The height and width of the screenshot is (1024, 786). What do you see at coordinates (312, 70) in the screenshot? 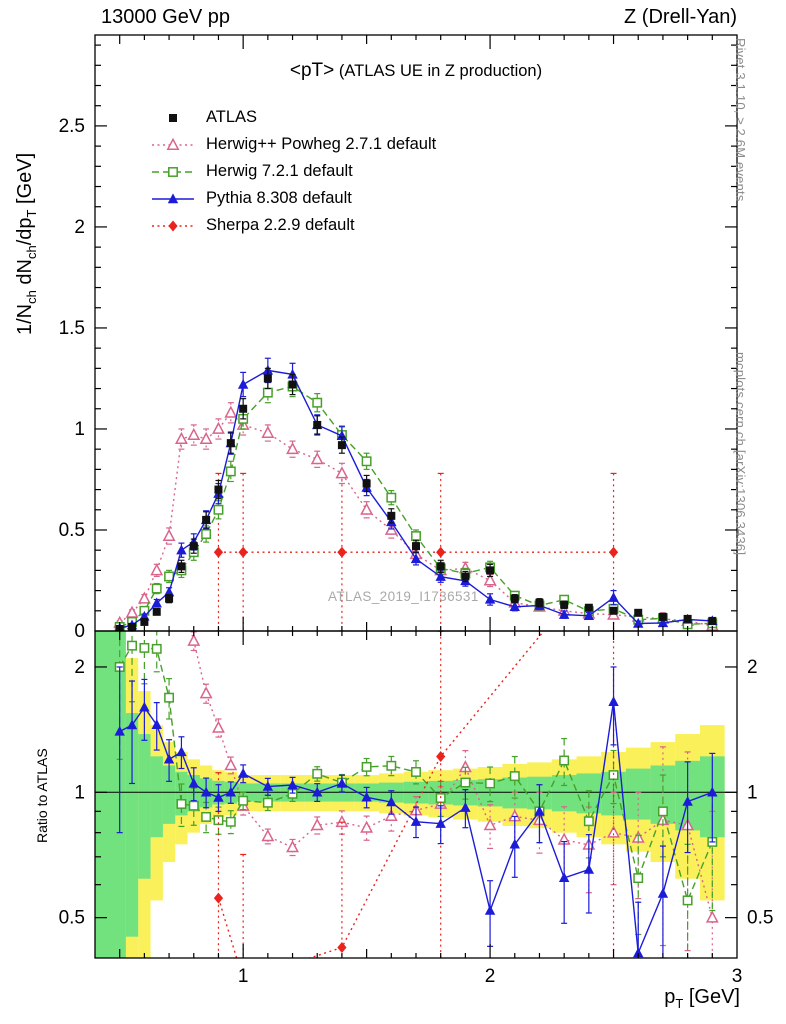
I see `observable-name: <pT>` at bounding box center [312, 70].